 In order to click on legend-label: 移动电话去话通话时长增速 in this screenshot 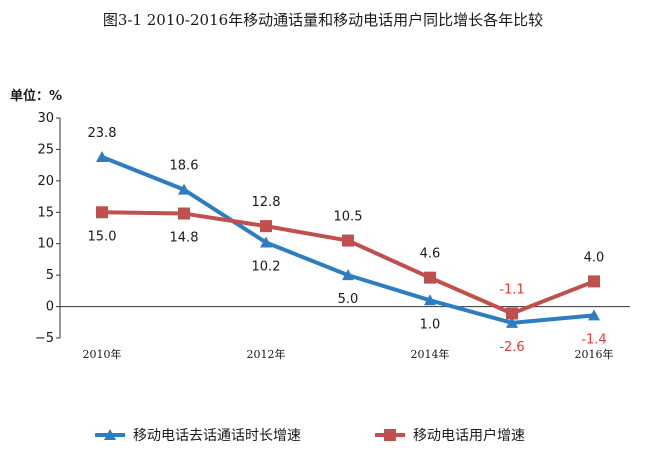, I will do `click(217, 436)`.